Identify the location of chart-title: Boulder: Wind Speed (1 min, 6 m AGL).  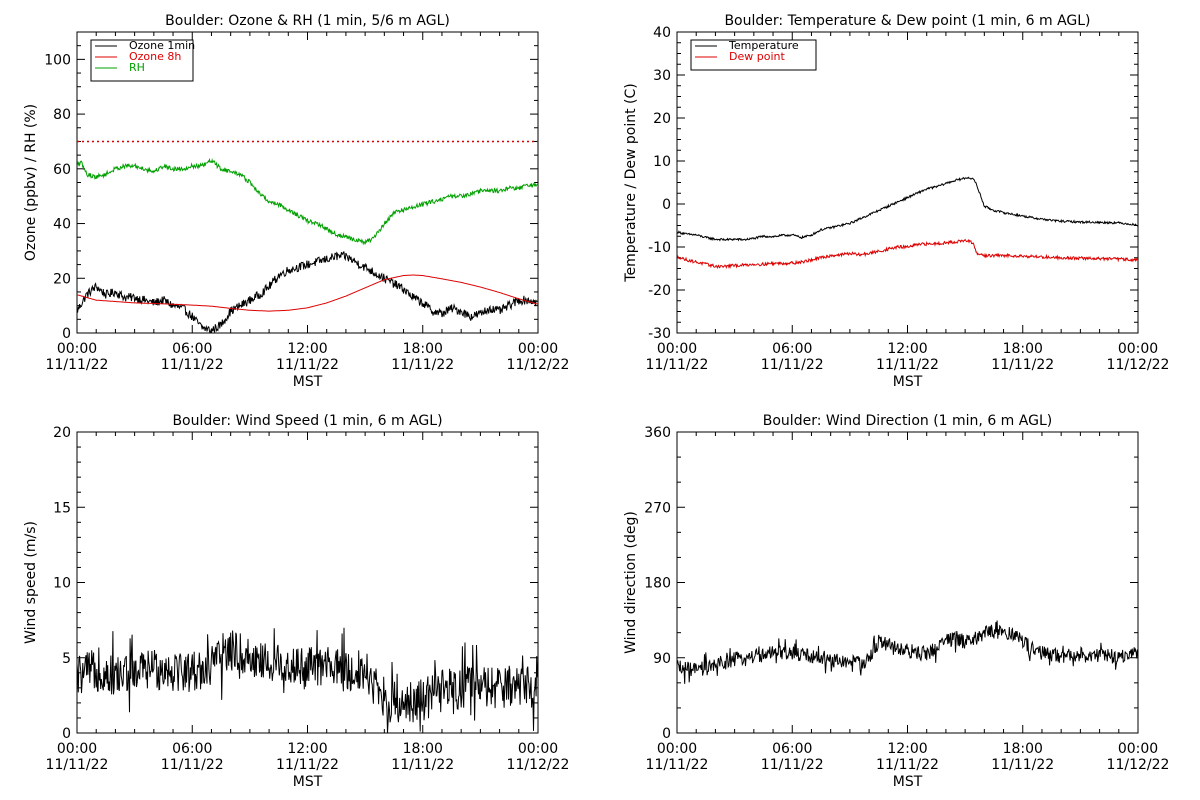
(307, 421).